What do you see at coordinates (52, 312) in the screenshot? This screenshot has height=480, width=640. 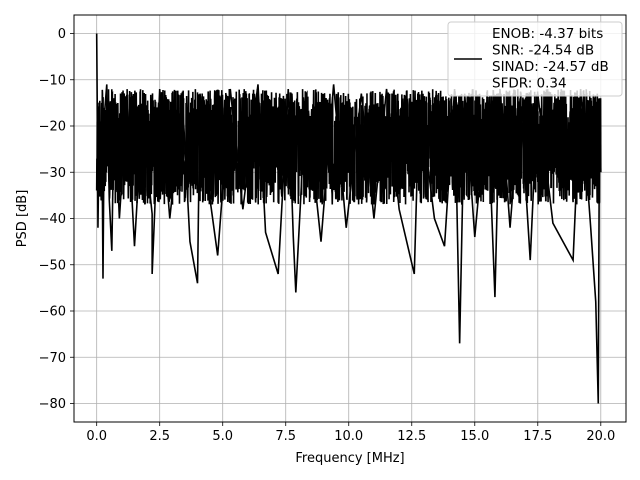 I see `y-tick-label: −60` at bounding box center [52, 312].